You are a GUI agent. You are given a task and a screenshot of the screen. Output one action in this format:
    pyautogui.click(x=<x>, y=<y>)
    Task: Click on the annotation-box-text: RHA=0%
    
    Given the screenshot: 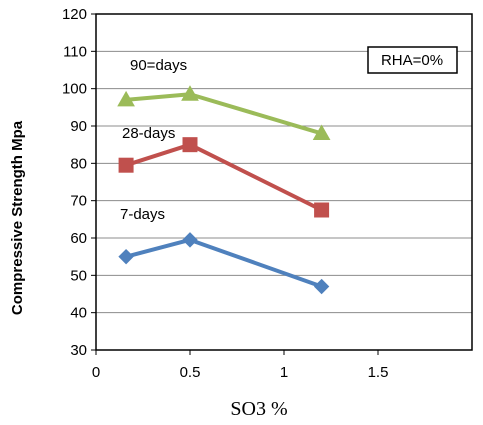 What is the action you would take?
    pyautogui.click(x=412, y=60)
    